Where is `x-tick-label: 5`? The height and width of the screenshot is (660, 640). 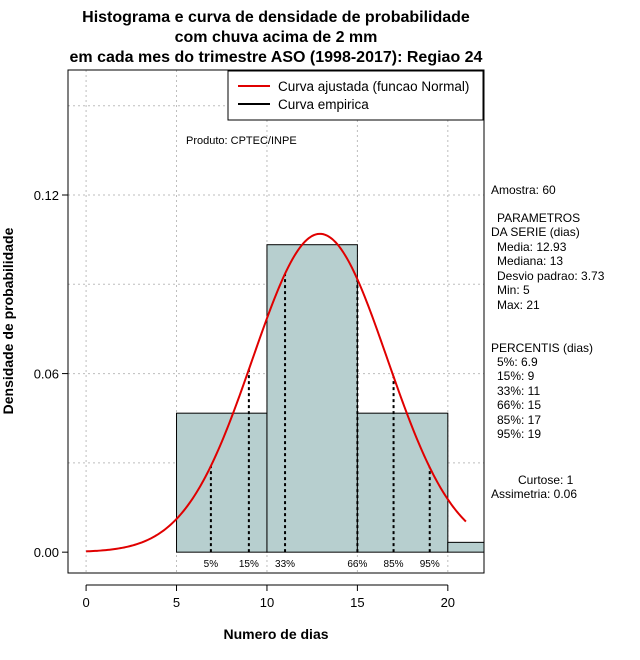 x-tick-label: 5 is located at coordinates (176, 602).